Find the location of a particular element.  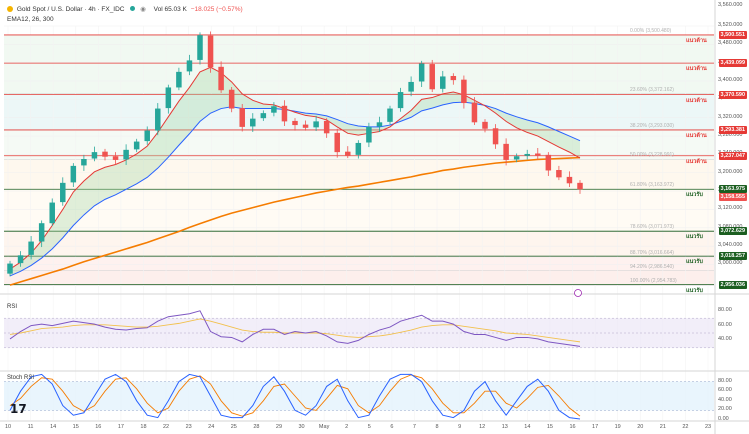

fib-level-label: 0.00% (3,500.480) is located at coordinates (651, 30).